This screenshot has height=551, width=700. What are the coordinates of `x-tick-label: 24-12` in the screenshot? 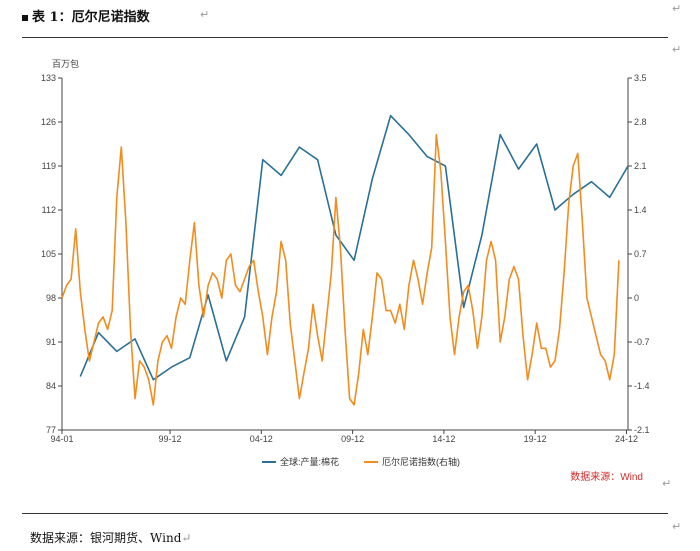 It's located at (626, 439).